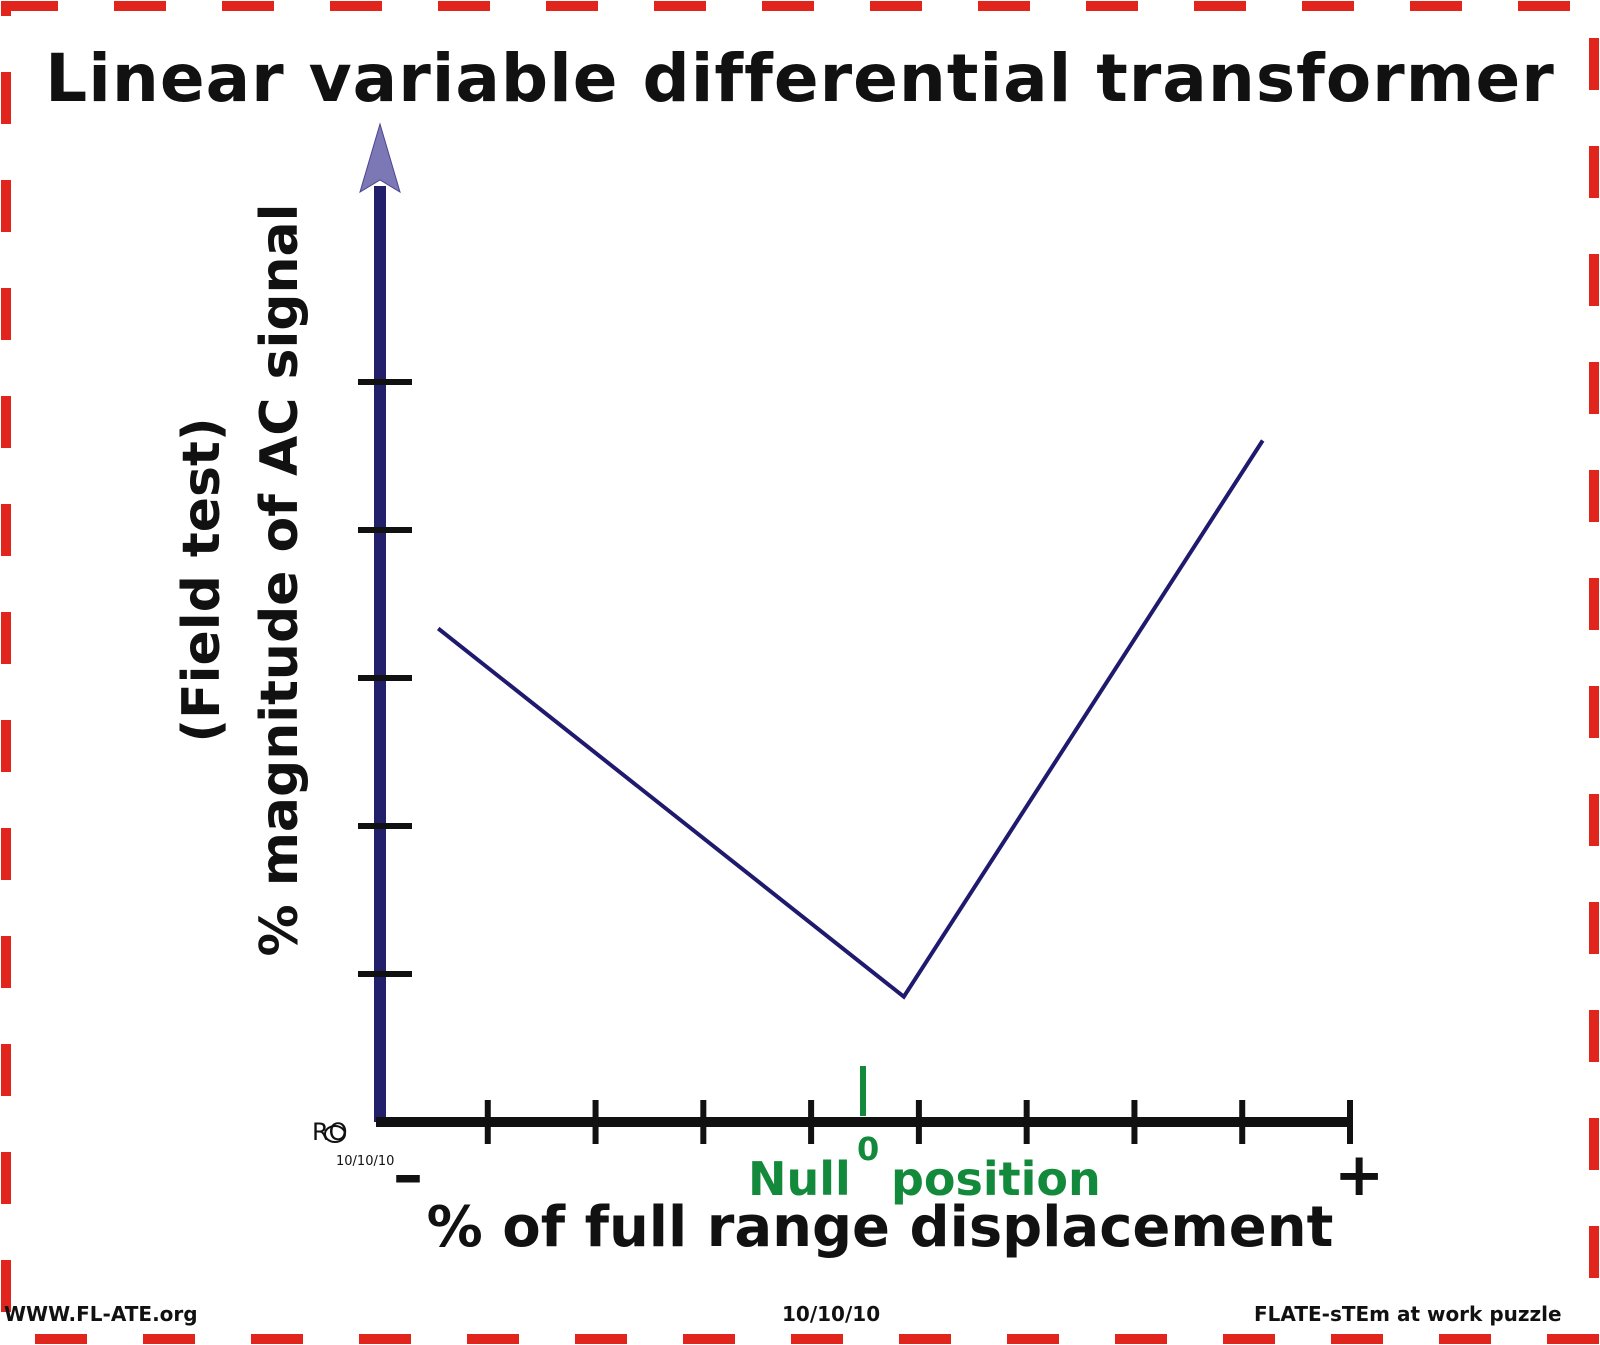 The width and height of the screenshot is (1600, 1345). I want to click on signature-initials: RO, so click(330, 1132).